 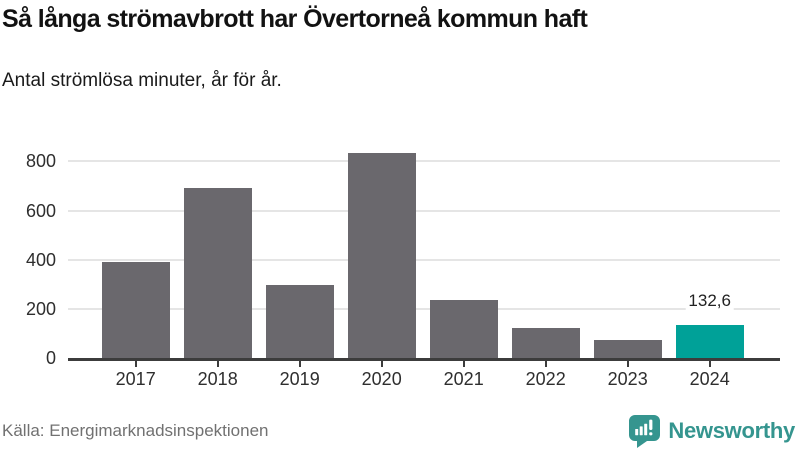 What do you see at coordinates (135, 364) in the screenshot?
I see `x-tick-2017` at bounding box center [135, 364].